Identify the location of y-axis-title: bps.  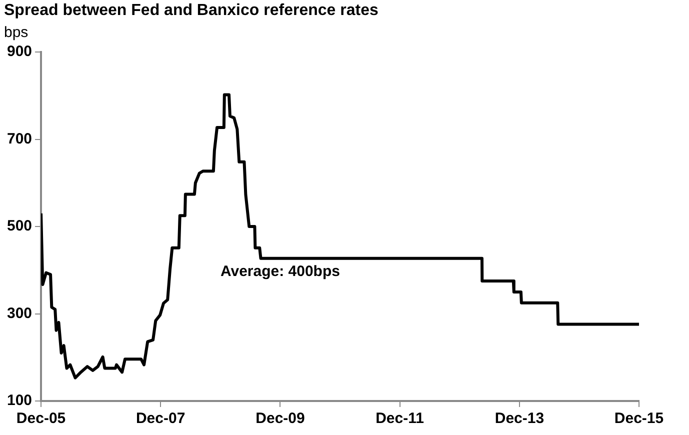
(16, 32).